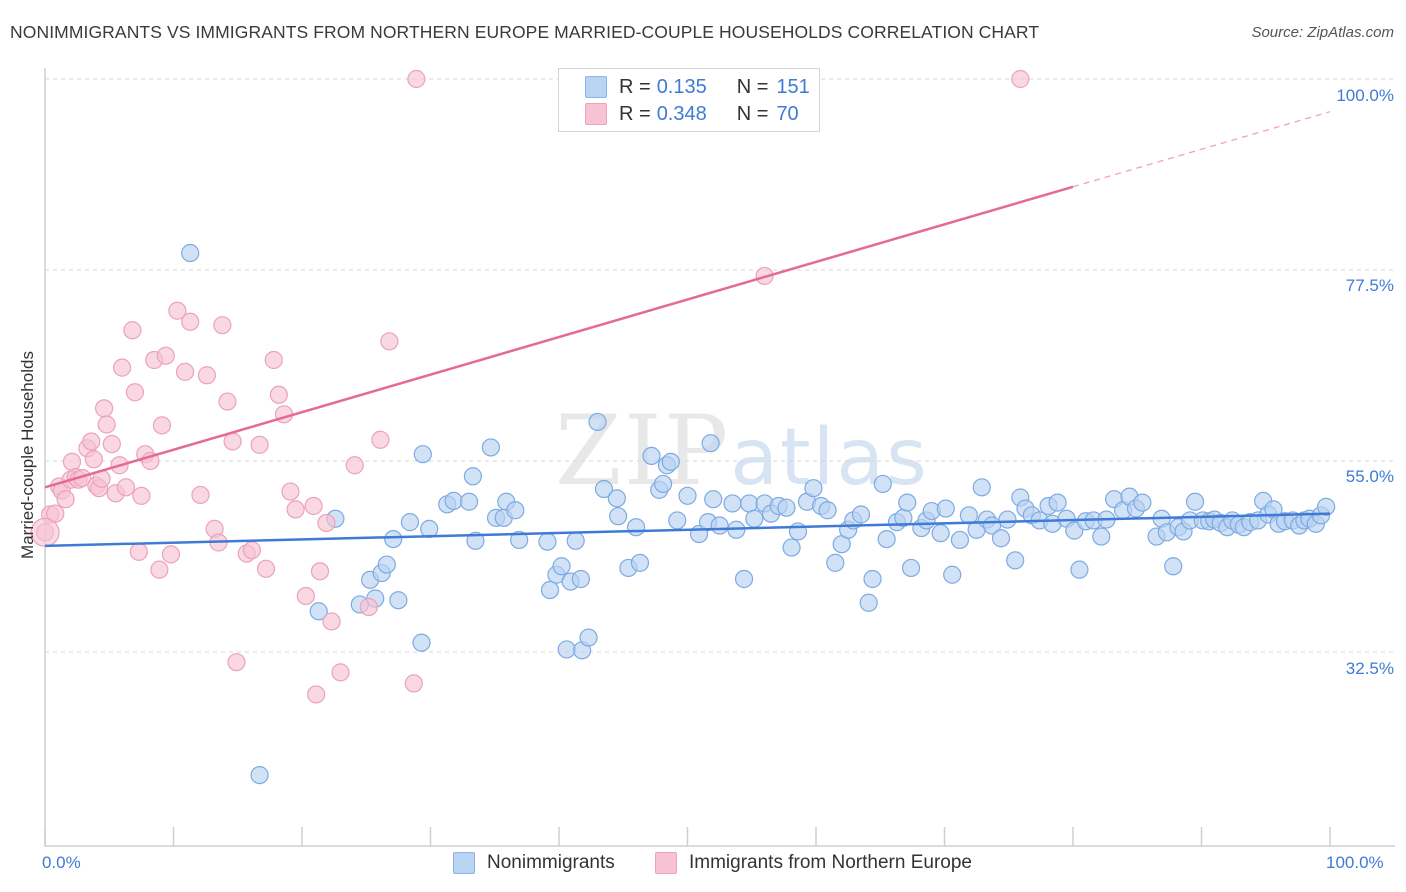 The height and width of the screenshot is (892, 1406). I want to click on legend-item-nonimmigrants: Nonimmigrants, so click(534, 863).